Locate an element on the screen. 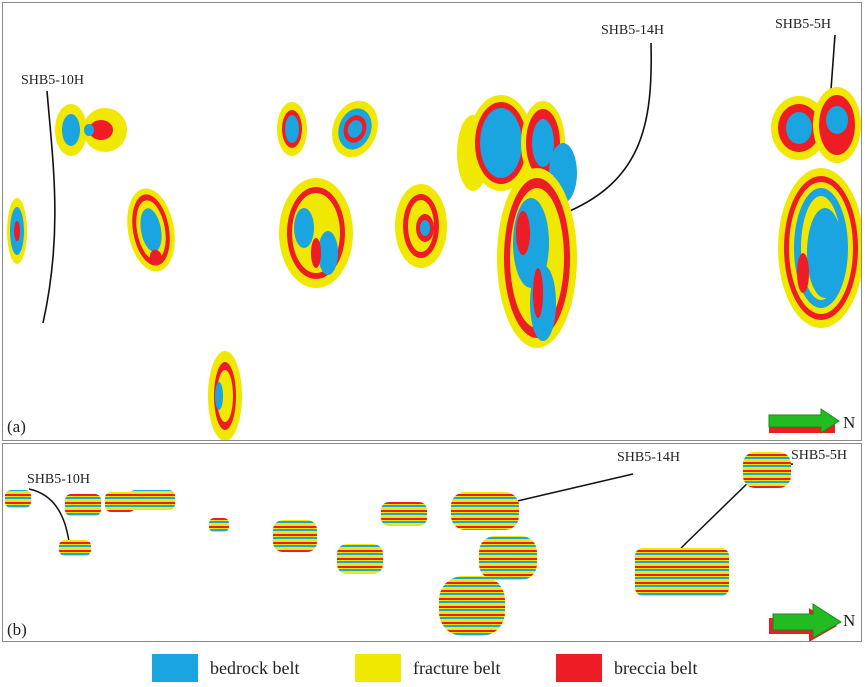 The height and width of the screenshot is (687, 865). karst-cluster-shb5-5h is located at coordinates (816, 207).